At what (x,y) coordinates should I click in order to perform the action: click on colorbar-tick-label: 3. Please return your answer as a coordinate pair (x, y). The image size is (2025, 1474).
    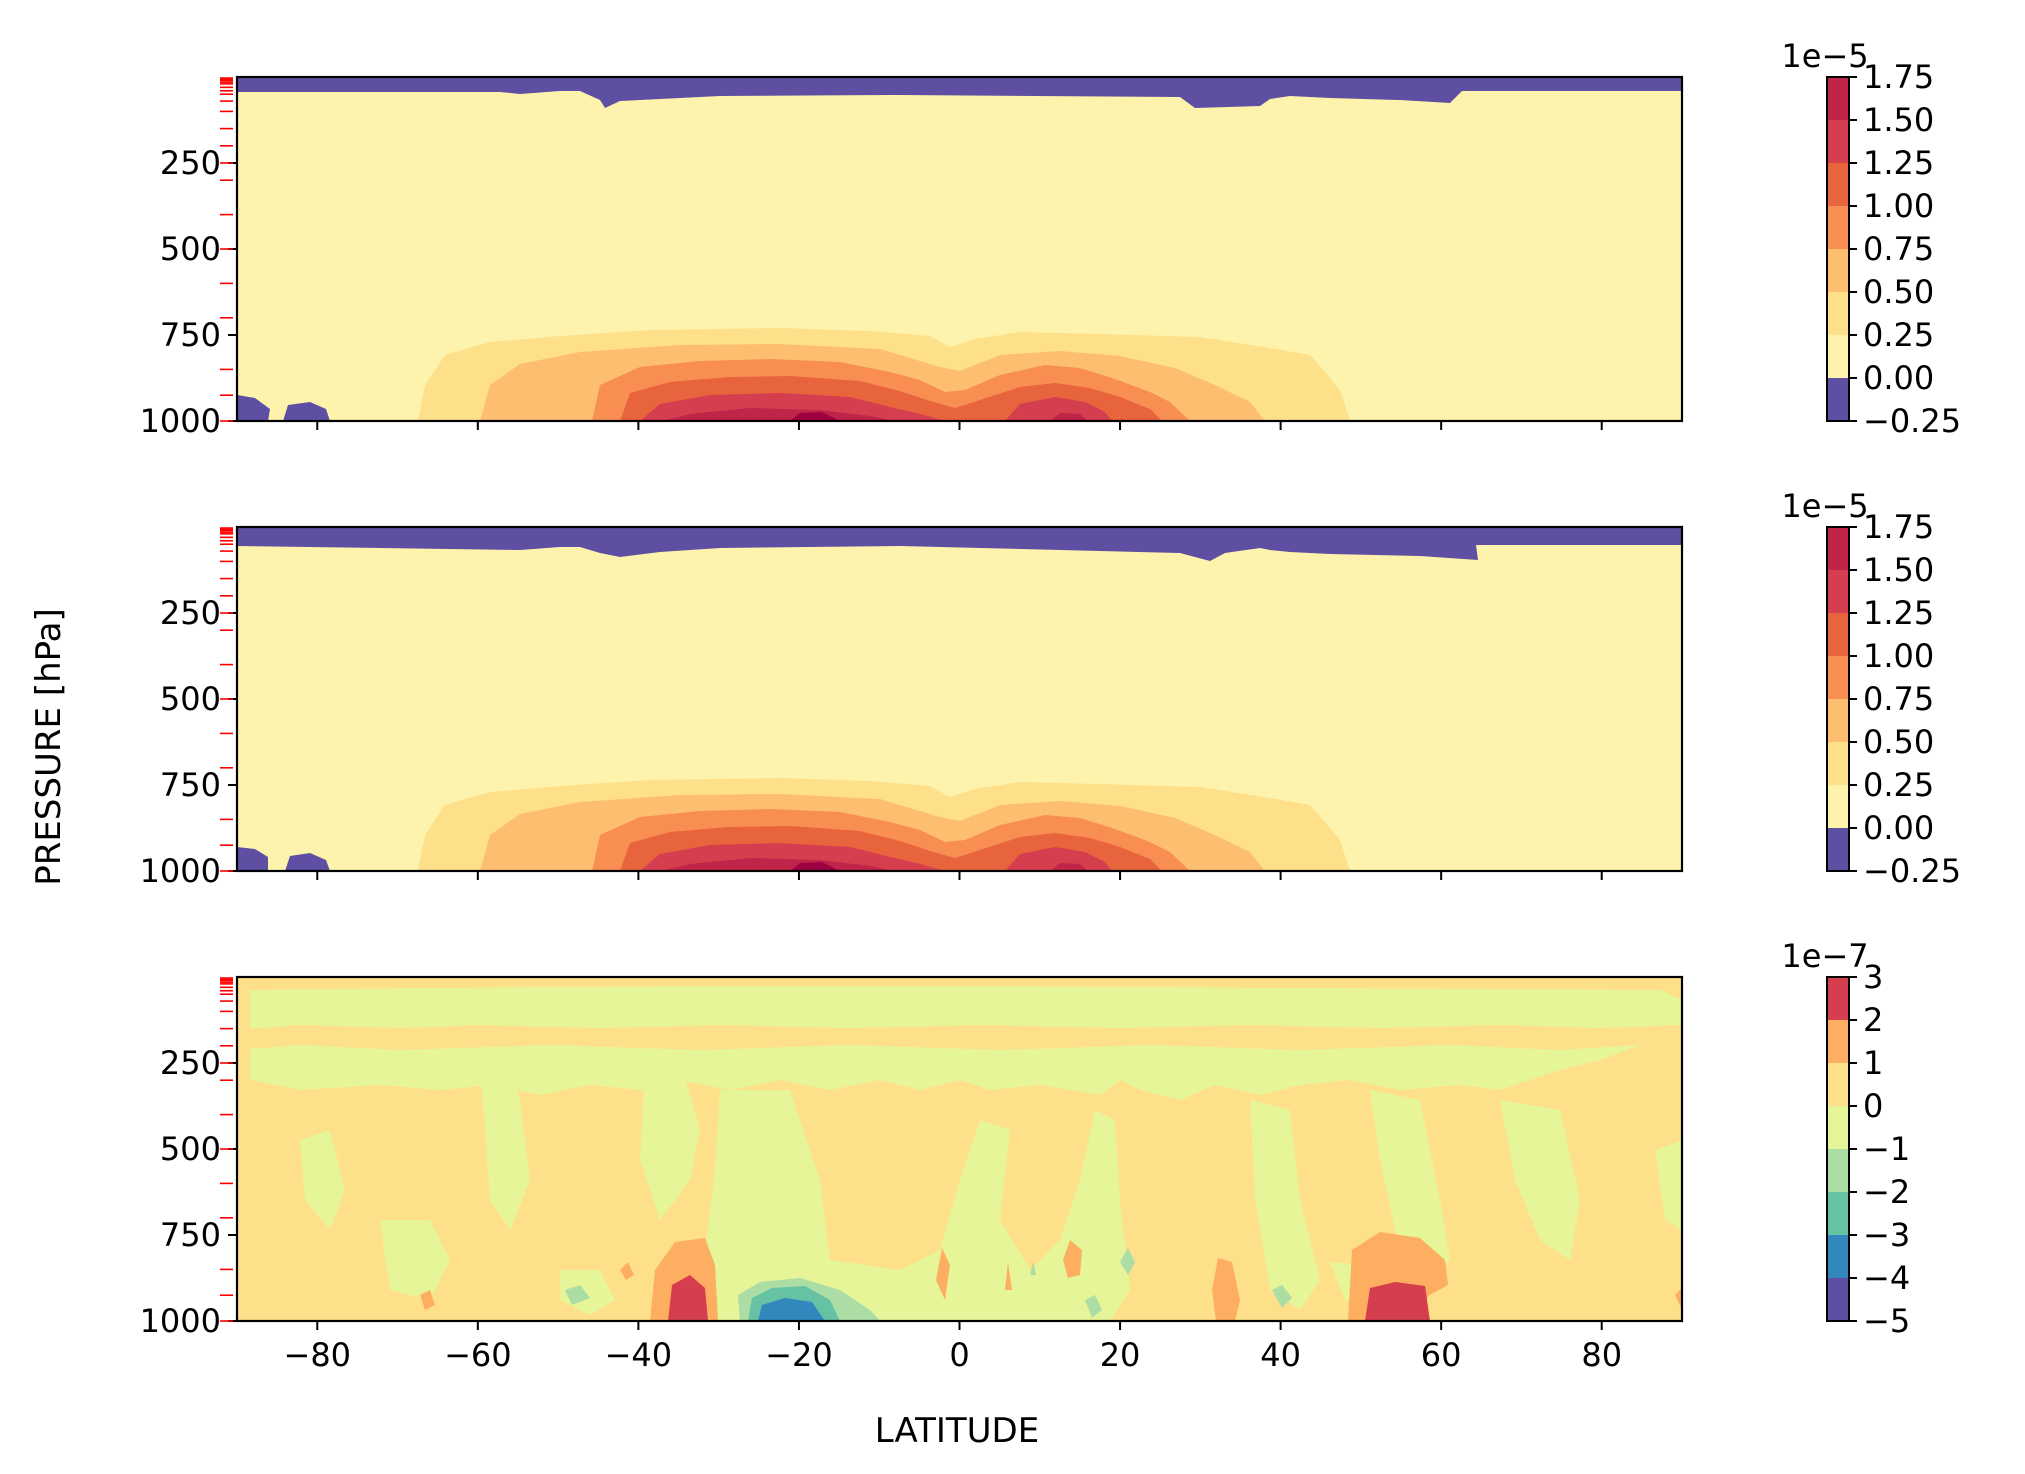
    Looking at the image, I should click on (1873, 977).